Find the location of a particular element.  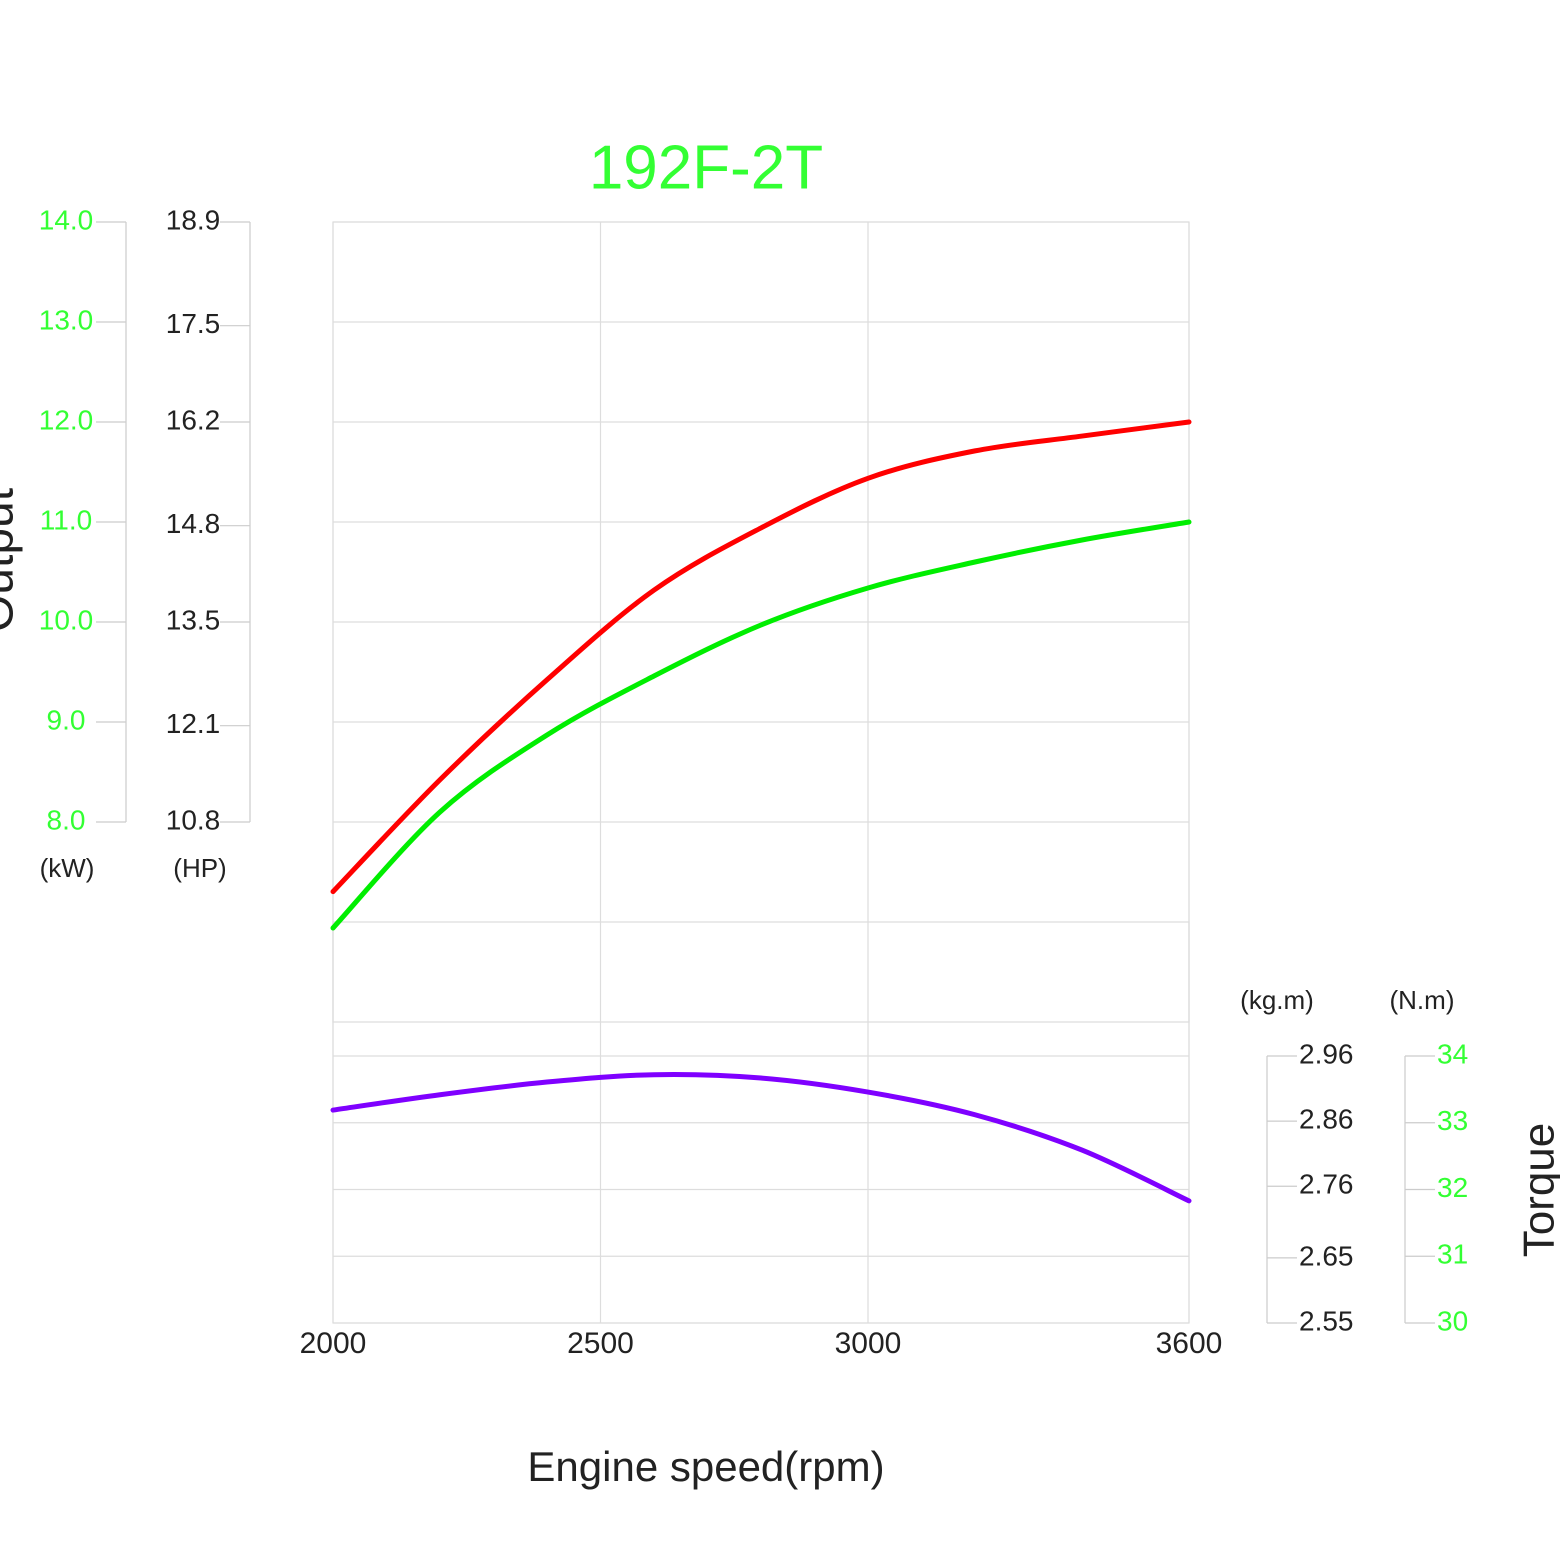

x-tick-label: 3000 is located at coordinates (868, 1343).